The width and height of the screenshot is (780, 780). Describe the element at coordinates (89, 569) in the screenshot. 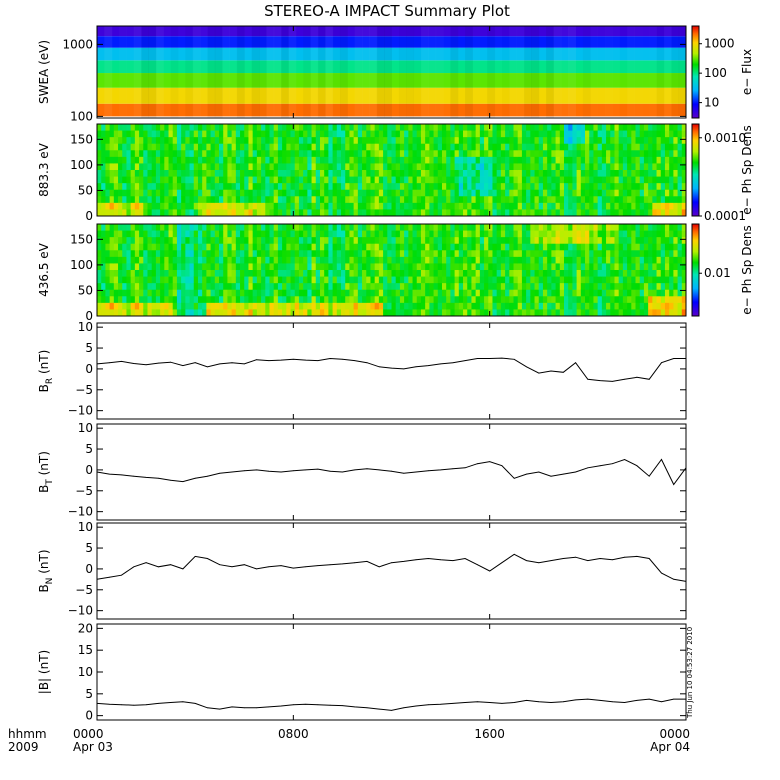

I see `y-tick-label: 0` at that location.